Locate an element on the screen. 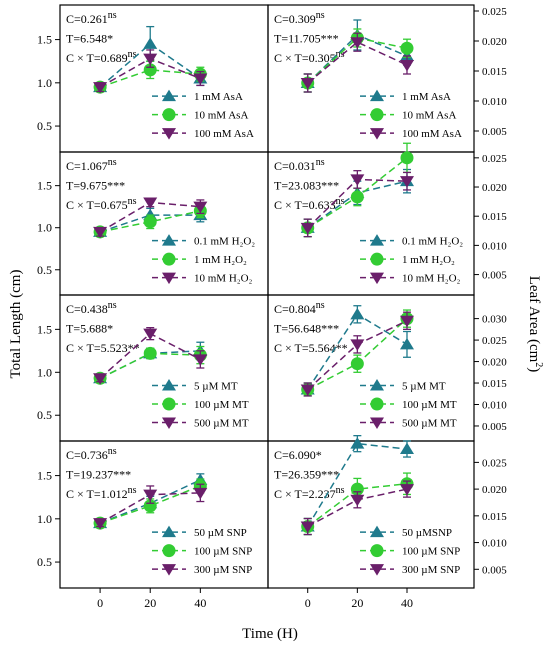 The width and height of the screenshot is (550, 647). legend-entry: 500 µM MT is located at coordinates (408, 423).